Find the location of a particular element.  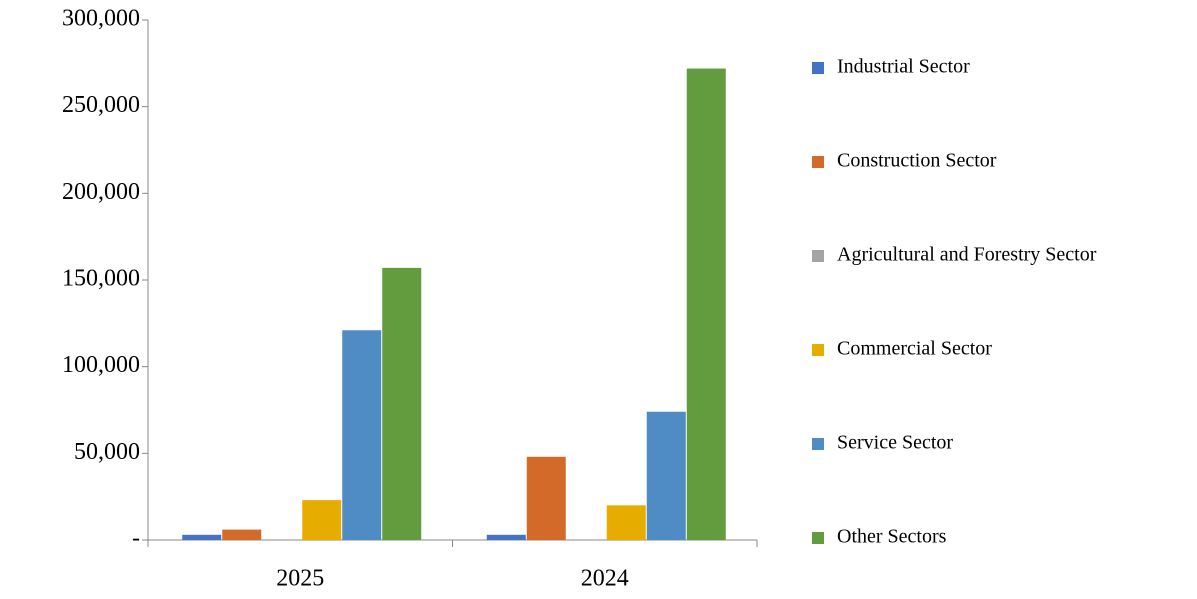

y-tick-label: - is located at coordinates (136, 539).